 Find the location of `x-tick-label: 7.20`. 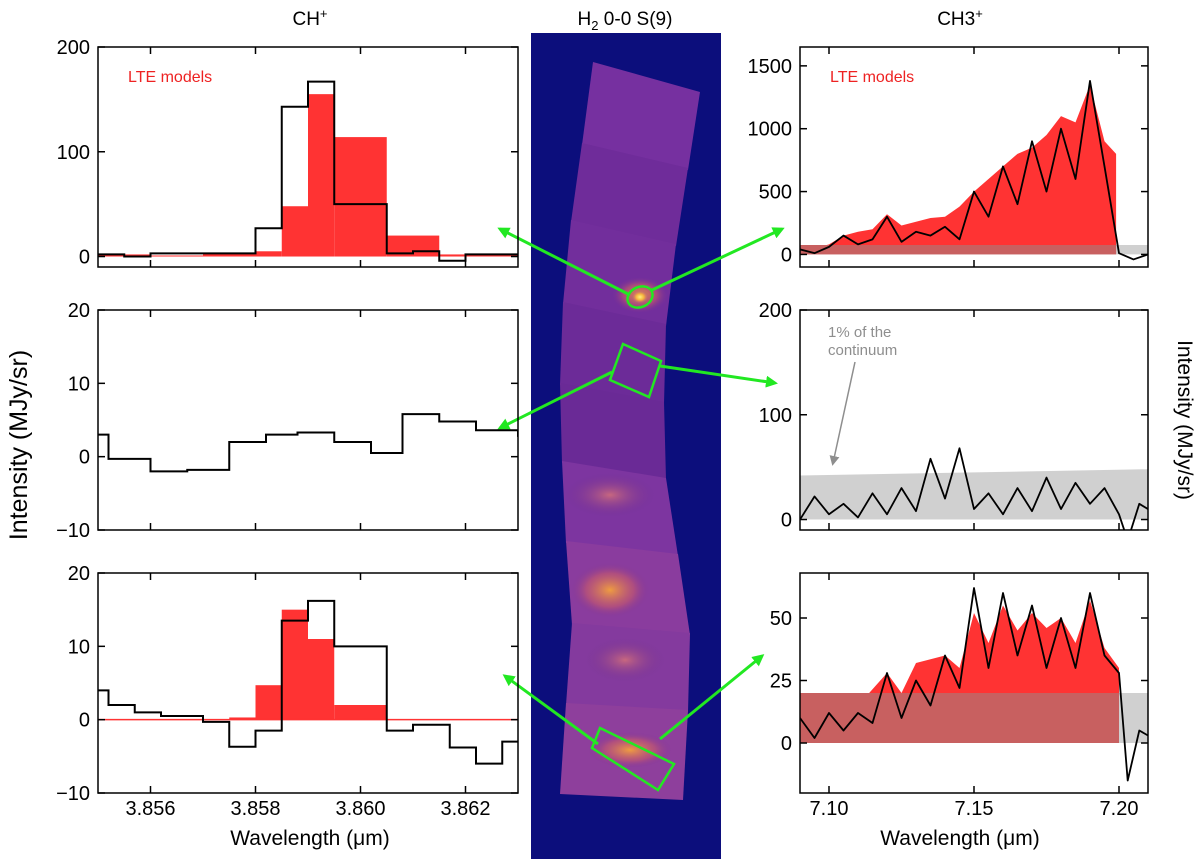

x-tick-label: 7.20 is located at coordinates (1119, 809).